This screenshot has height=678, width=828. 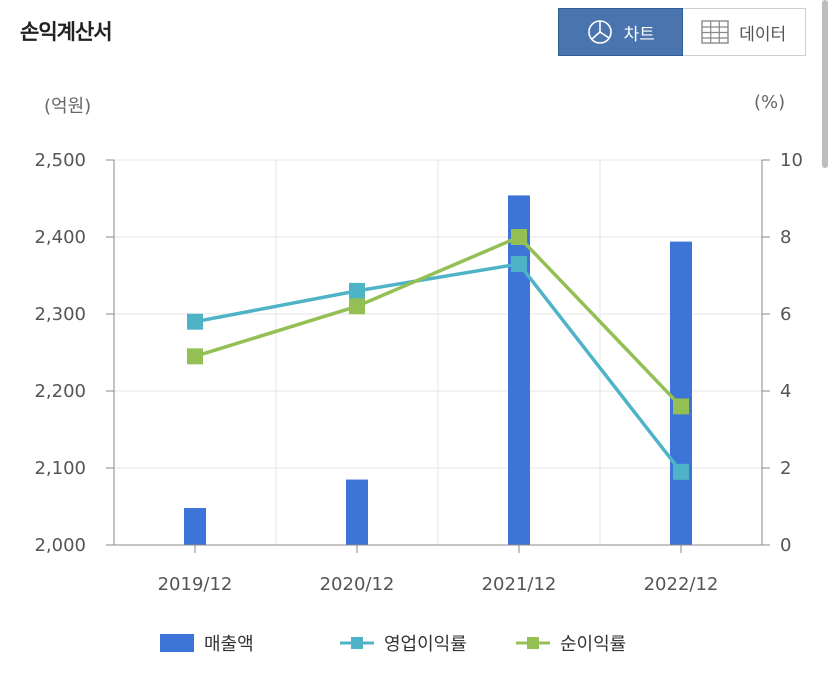 I want to click on x-axis-tick-label: 2019/12, so click(x=195, y=584).